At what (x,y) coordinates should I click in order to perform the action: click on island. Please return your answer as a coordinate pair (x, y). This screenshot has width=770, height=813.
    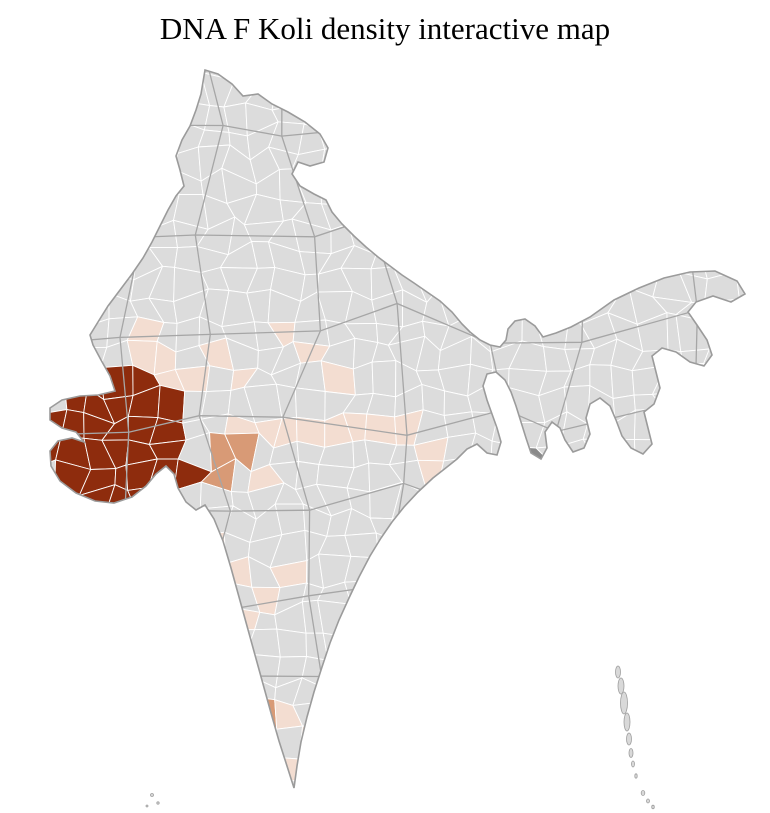
    Looking at the image, I should click on (627, 722).